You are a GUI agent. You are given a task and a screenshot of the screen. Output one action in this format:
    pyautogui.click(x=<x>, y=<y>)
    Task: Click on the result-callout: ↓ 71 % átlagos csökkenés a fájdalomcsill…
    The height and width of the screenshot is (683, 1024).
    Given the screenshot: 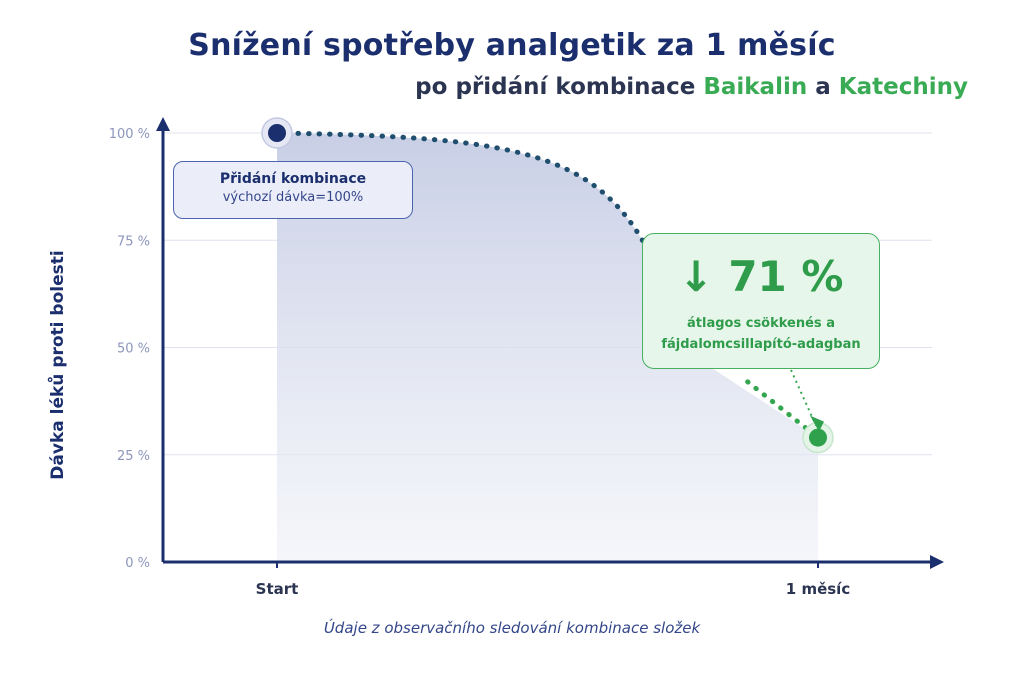 What is the action you would take?
    pyautogui.click(x=761, y=301)
    